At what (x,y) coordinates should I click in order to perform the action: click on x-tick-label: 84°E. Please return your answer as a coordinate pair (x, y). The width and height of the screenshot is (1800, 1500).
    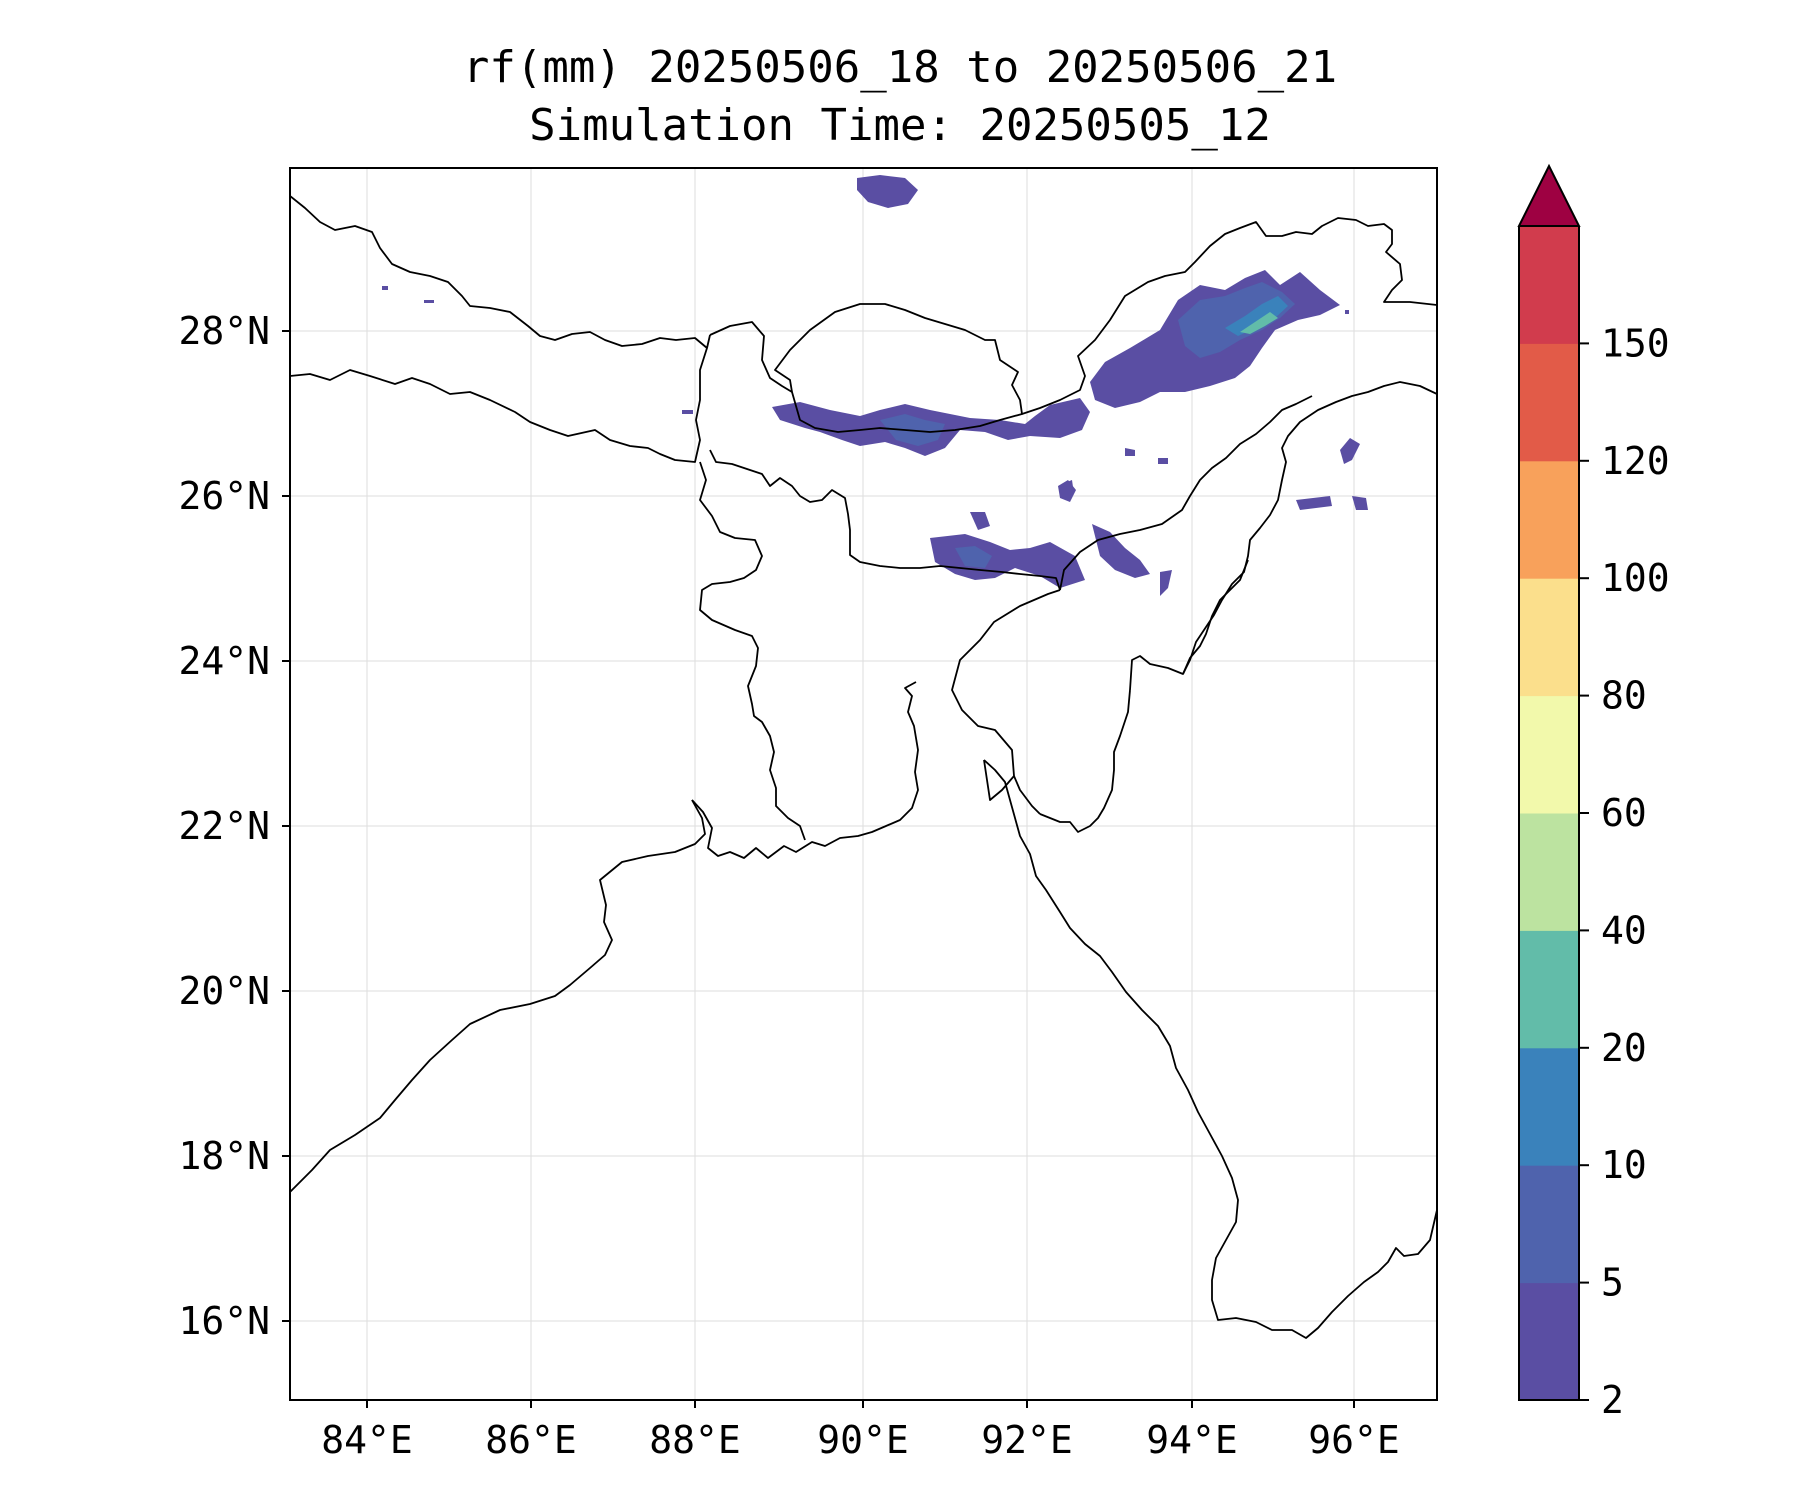
    Looking at the image, I should click on (367, 1440).